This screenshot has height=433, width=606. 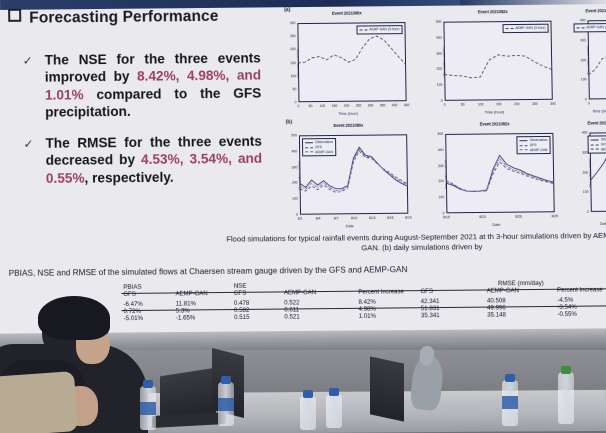 I want to click on chart-ytick: 150, so click(x=293, y=62).